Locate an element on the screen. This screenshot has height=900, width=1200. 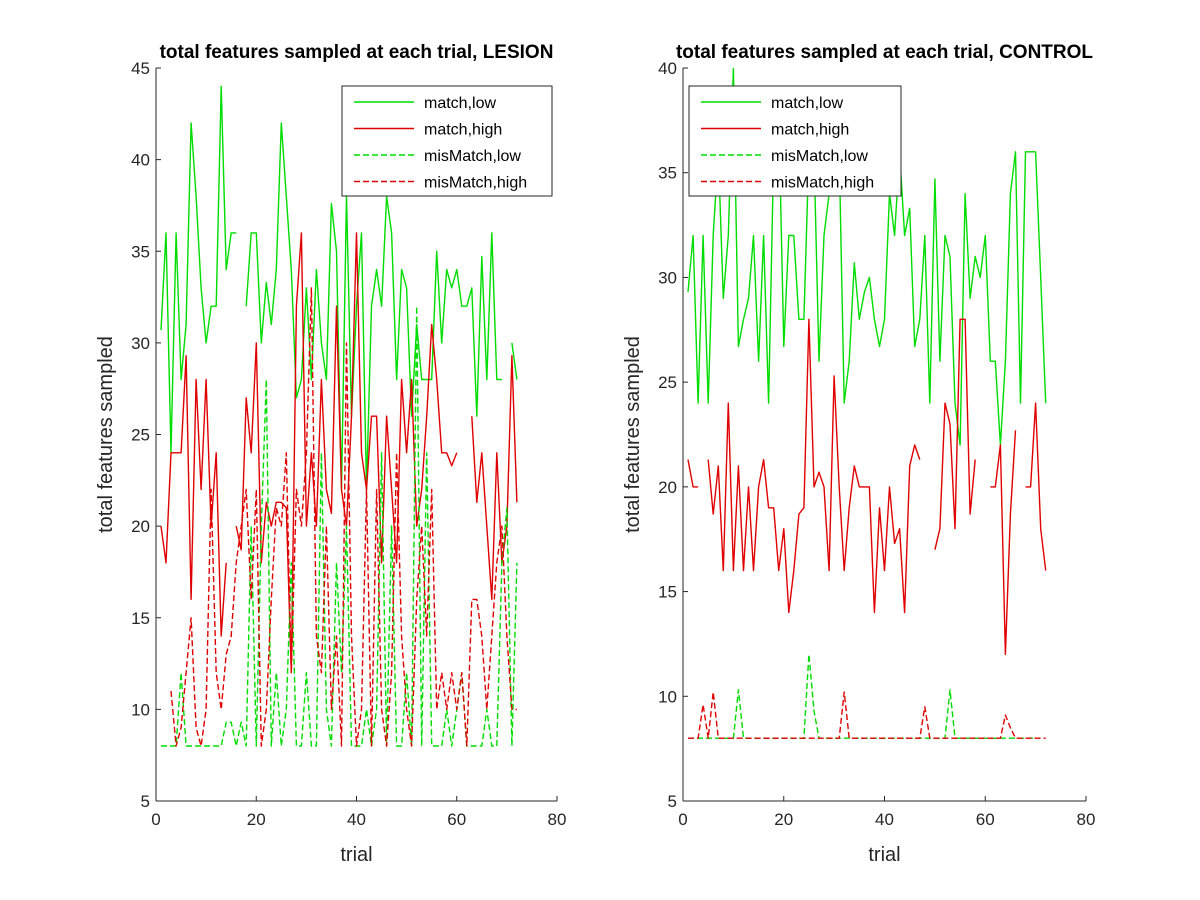
y-tick-label: 45 is located at coordinates (140, 68).